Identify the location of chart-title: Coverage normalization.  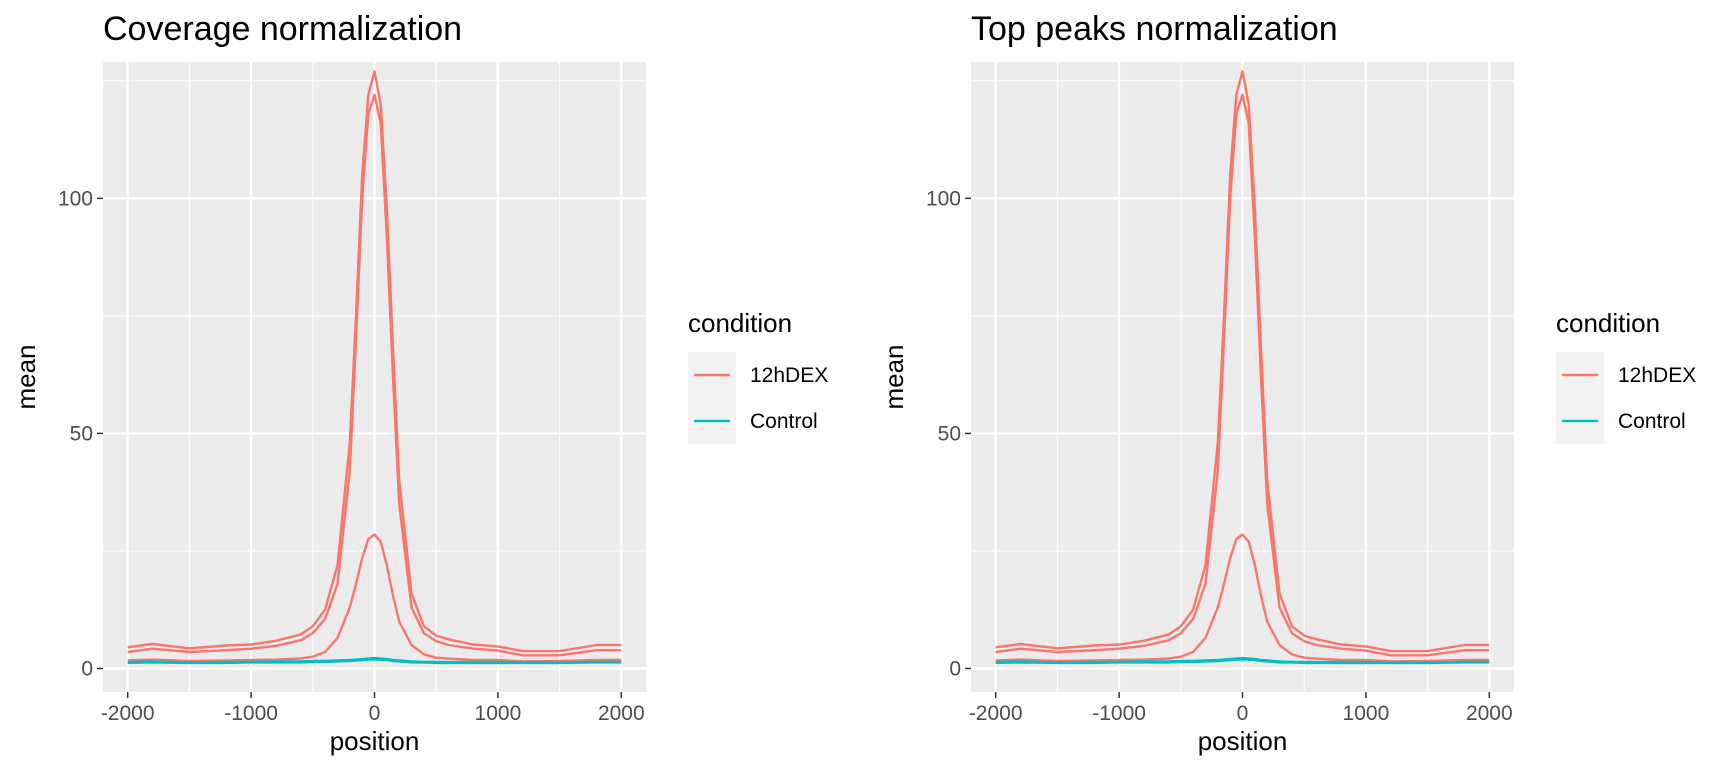
(282, 29).